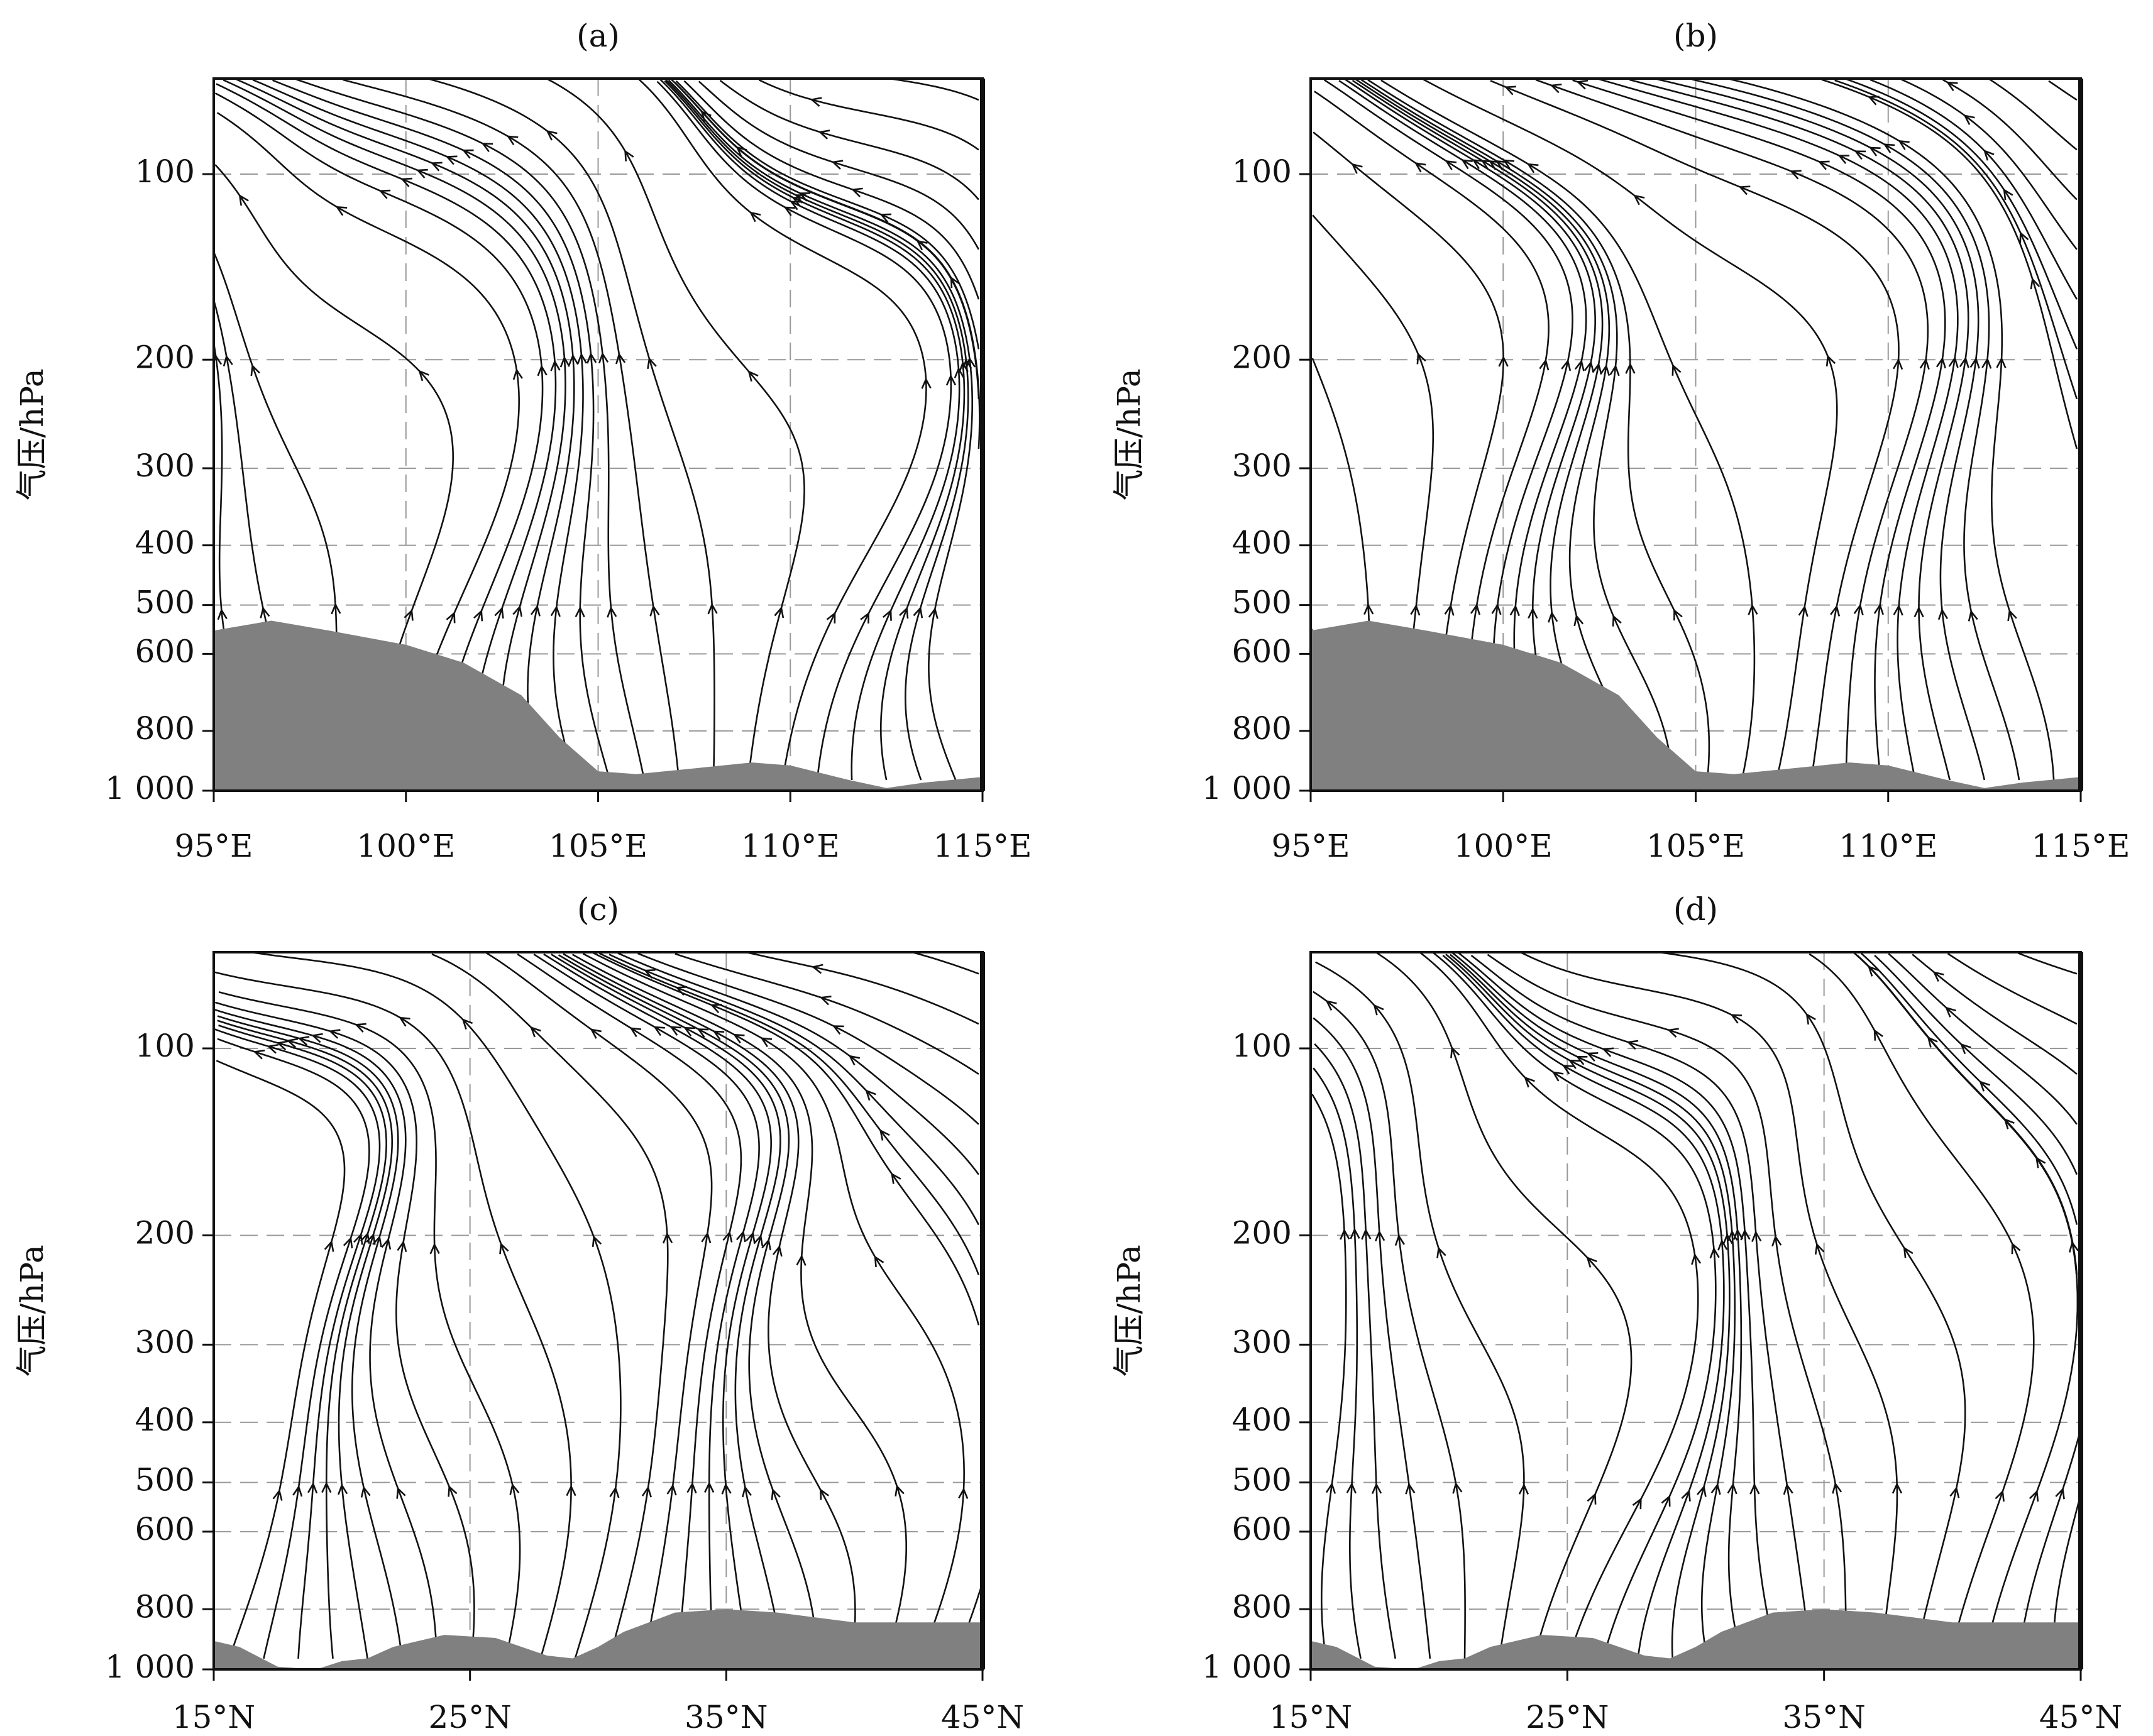  Describe the element at coordinates (1503, 846) in the screenshot. I see `x-tick-label: 100°E` at that location.